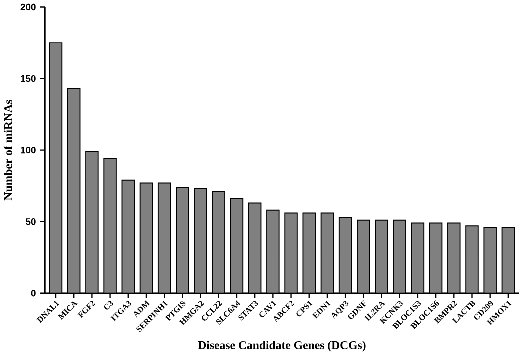 This screenshot has width=520, height=356. What do you see at coordinates (28, 7) in the screenshot?
I see `y-tick-label: 200` at bounding box center [28, 7].